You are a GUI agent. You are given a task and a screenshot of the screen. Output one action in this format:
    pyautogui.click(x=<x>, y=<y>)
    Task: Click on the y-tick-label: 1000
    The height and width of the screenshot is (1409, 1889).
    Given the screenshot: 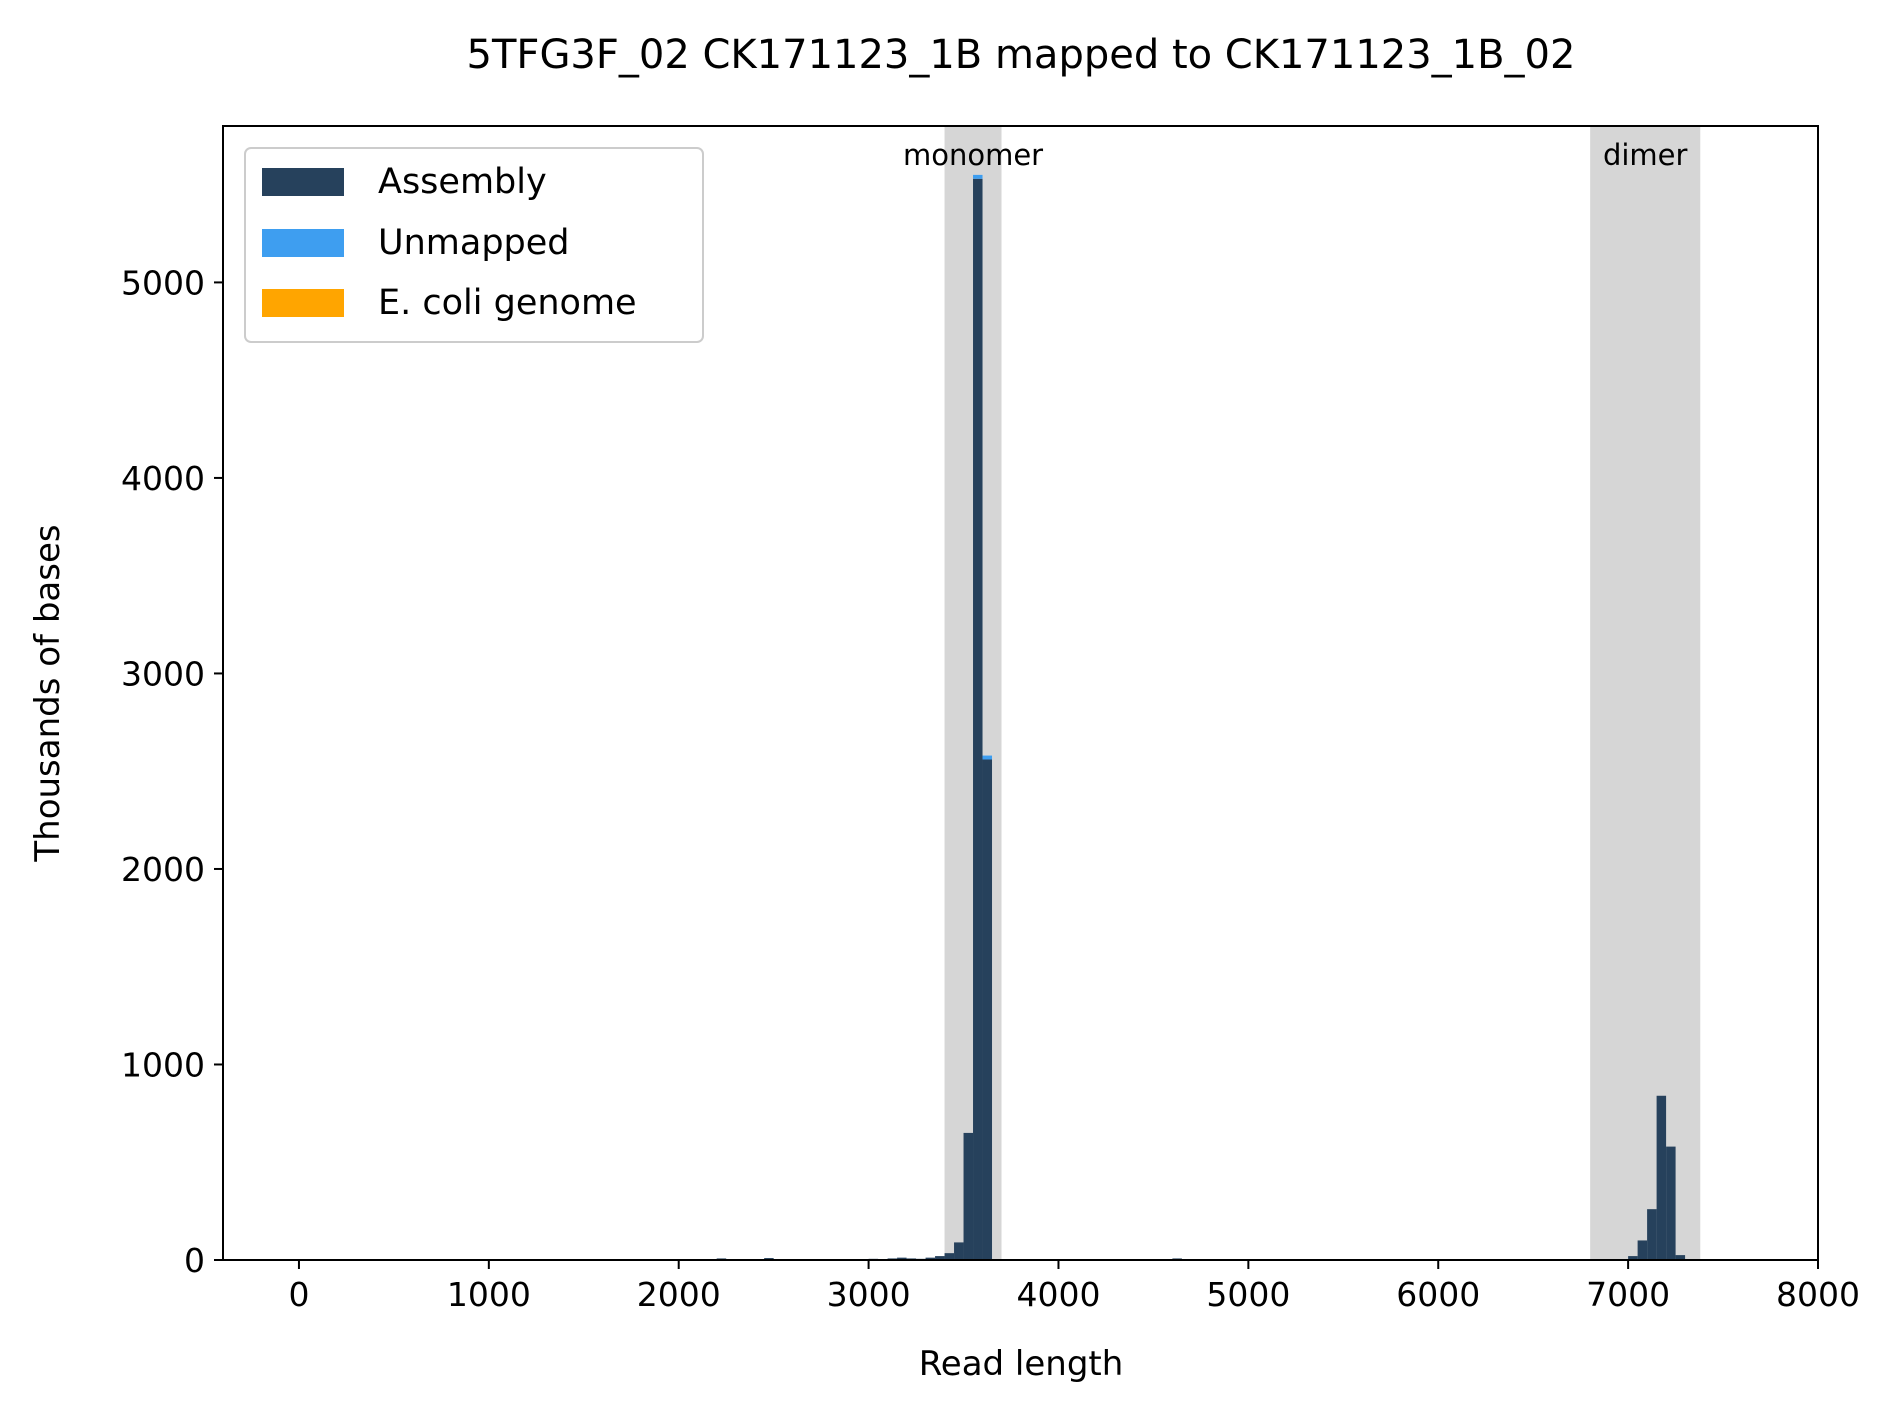 What is the action you would take?
    pyautogui.click(x=163, y=1064)
    